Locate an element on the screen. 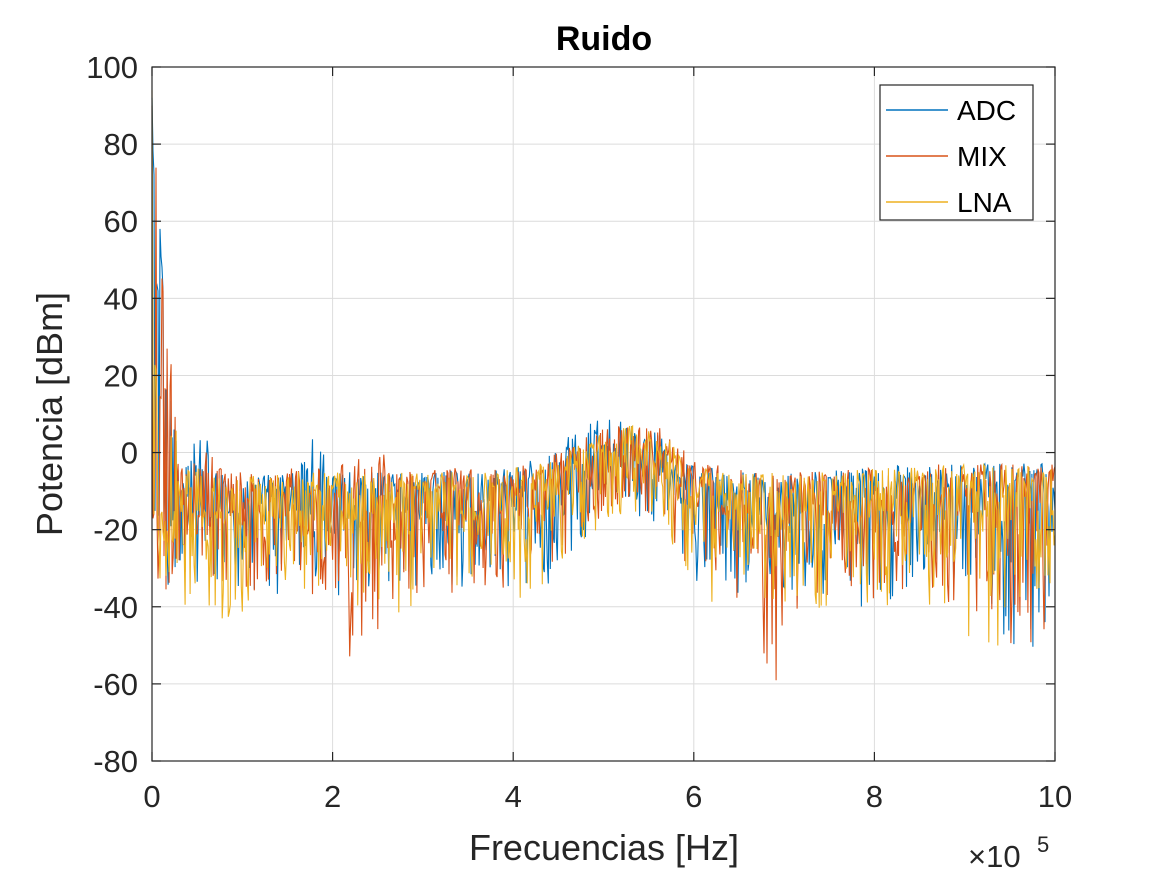  legend-label-mix: MIX is located at coordinates (982, 156).